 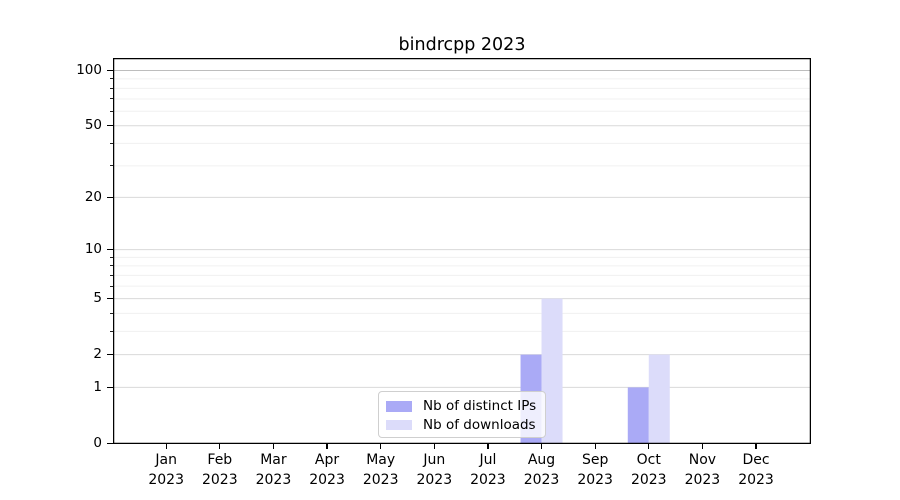 What do you see at coordinates (648, 460) in the screenshot?
I see `x-tick-month: Oct` at bounding box center [648, 460].